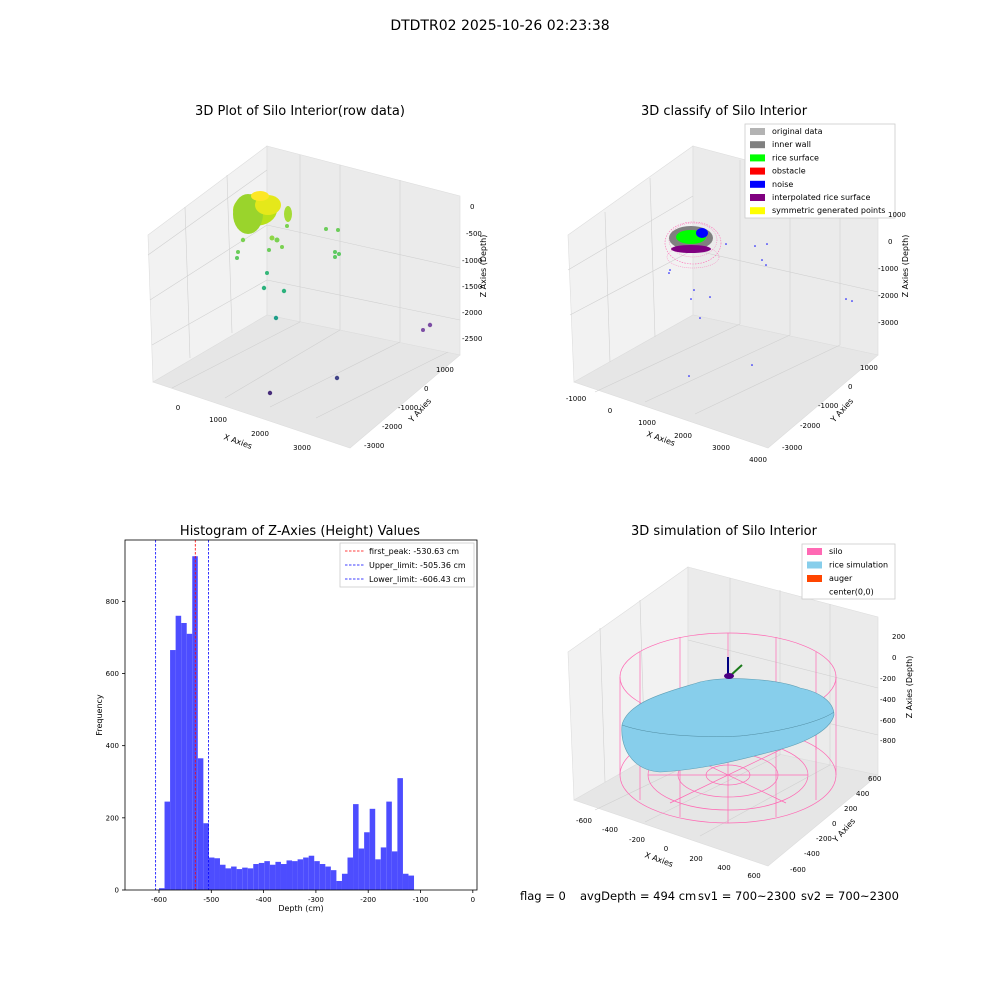  What do you see at coordinates (898, 637) in the screenshot?
I see `simulation-z-tick: 200` at bounding box center [898, 637].